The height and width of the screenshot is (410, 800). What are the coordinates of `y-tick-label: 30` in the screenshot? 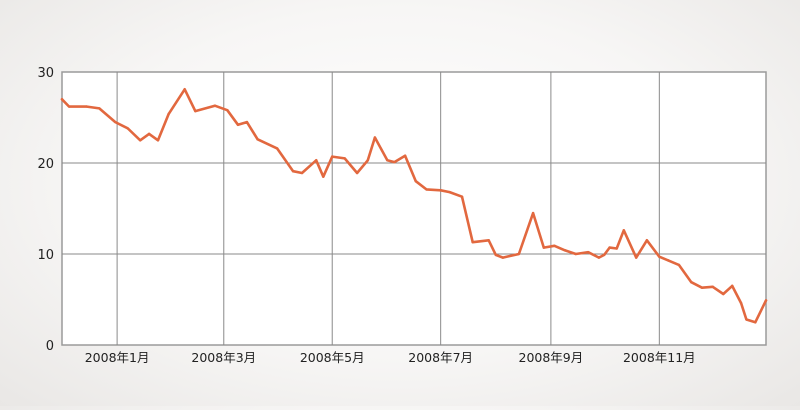 It's located at (45, 73).